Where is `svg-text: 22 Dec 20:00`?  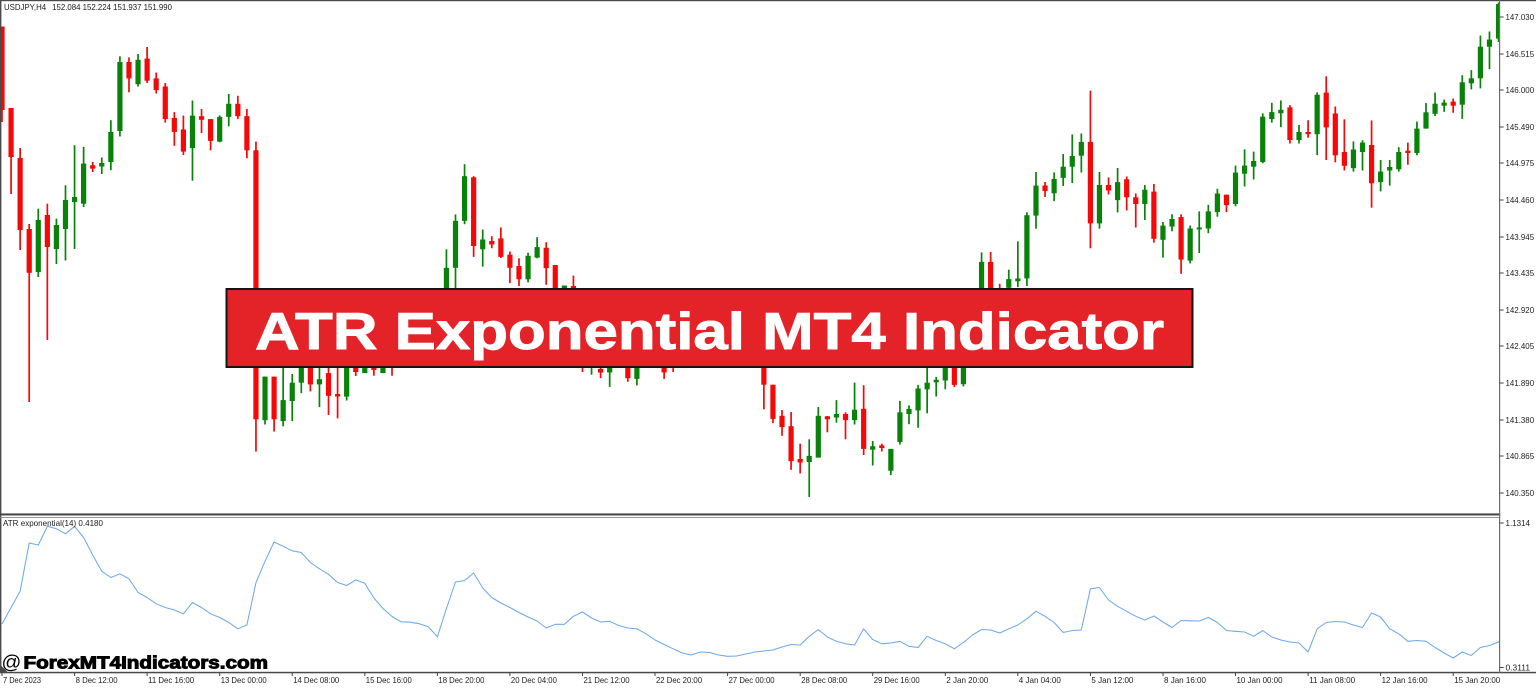
svg-text: 22 Dec 20:00 is located at coordinates (679, 680).